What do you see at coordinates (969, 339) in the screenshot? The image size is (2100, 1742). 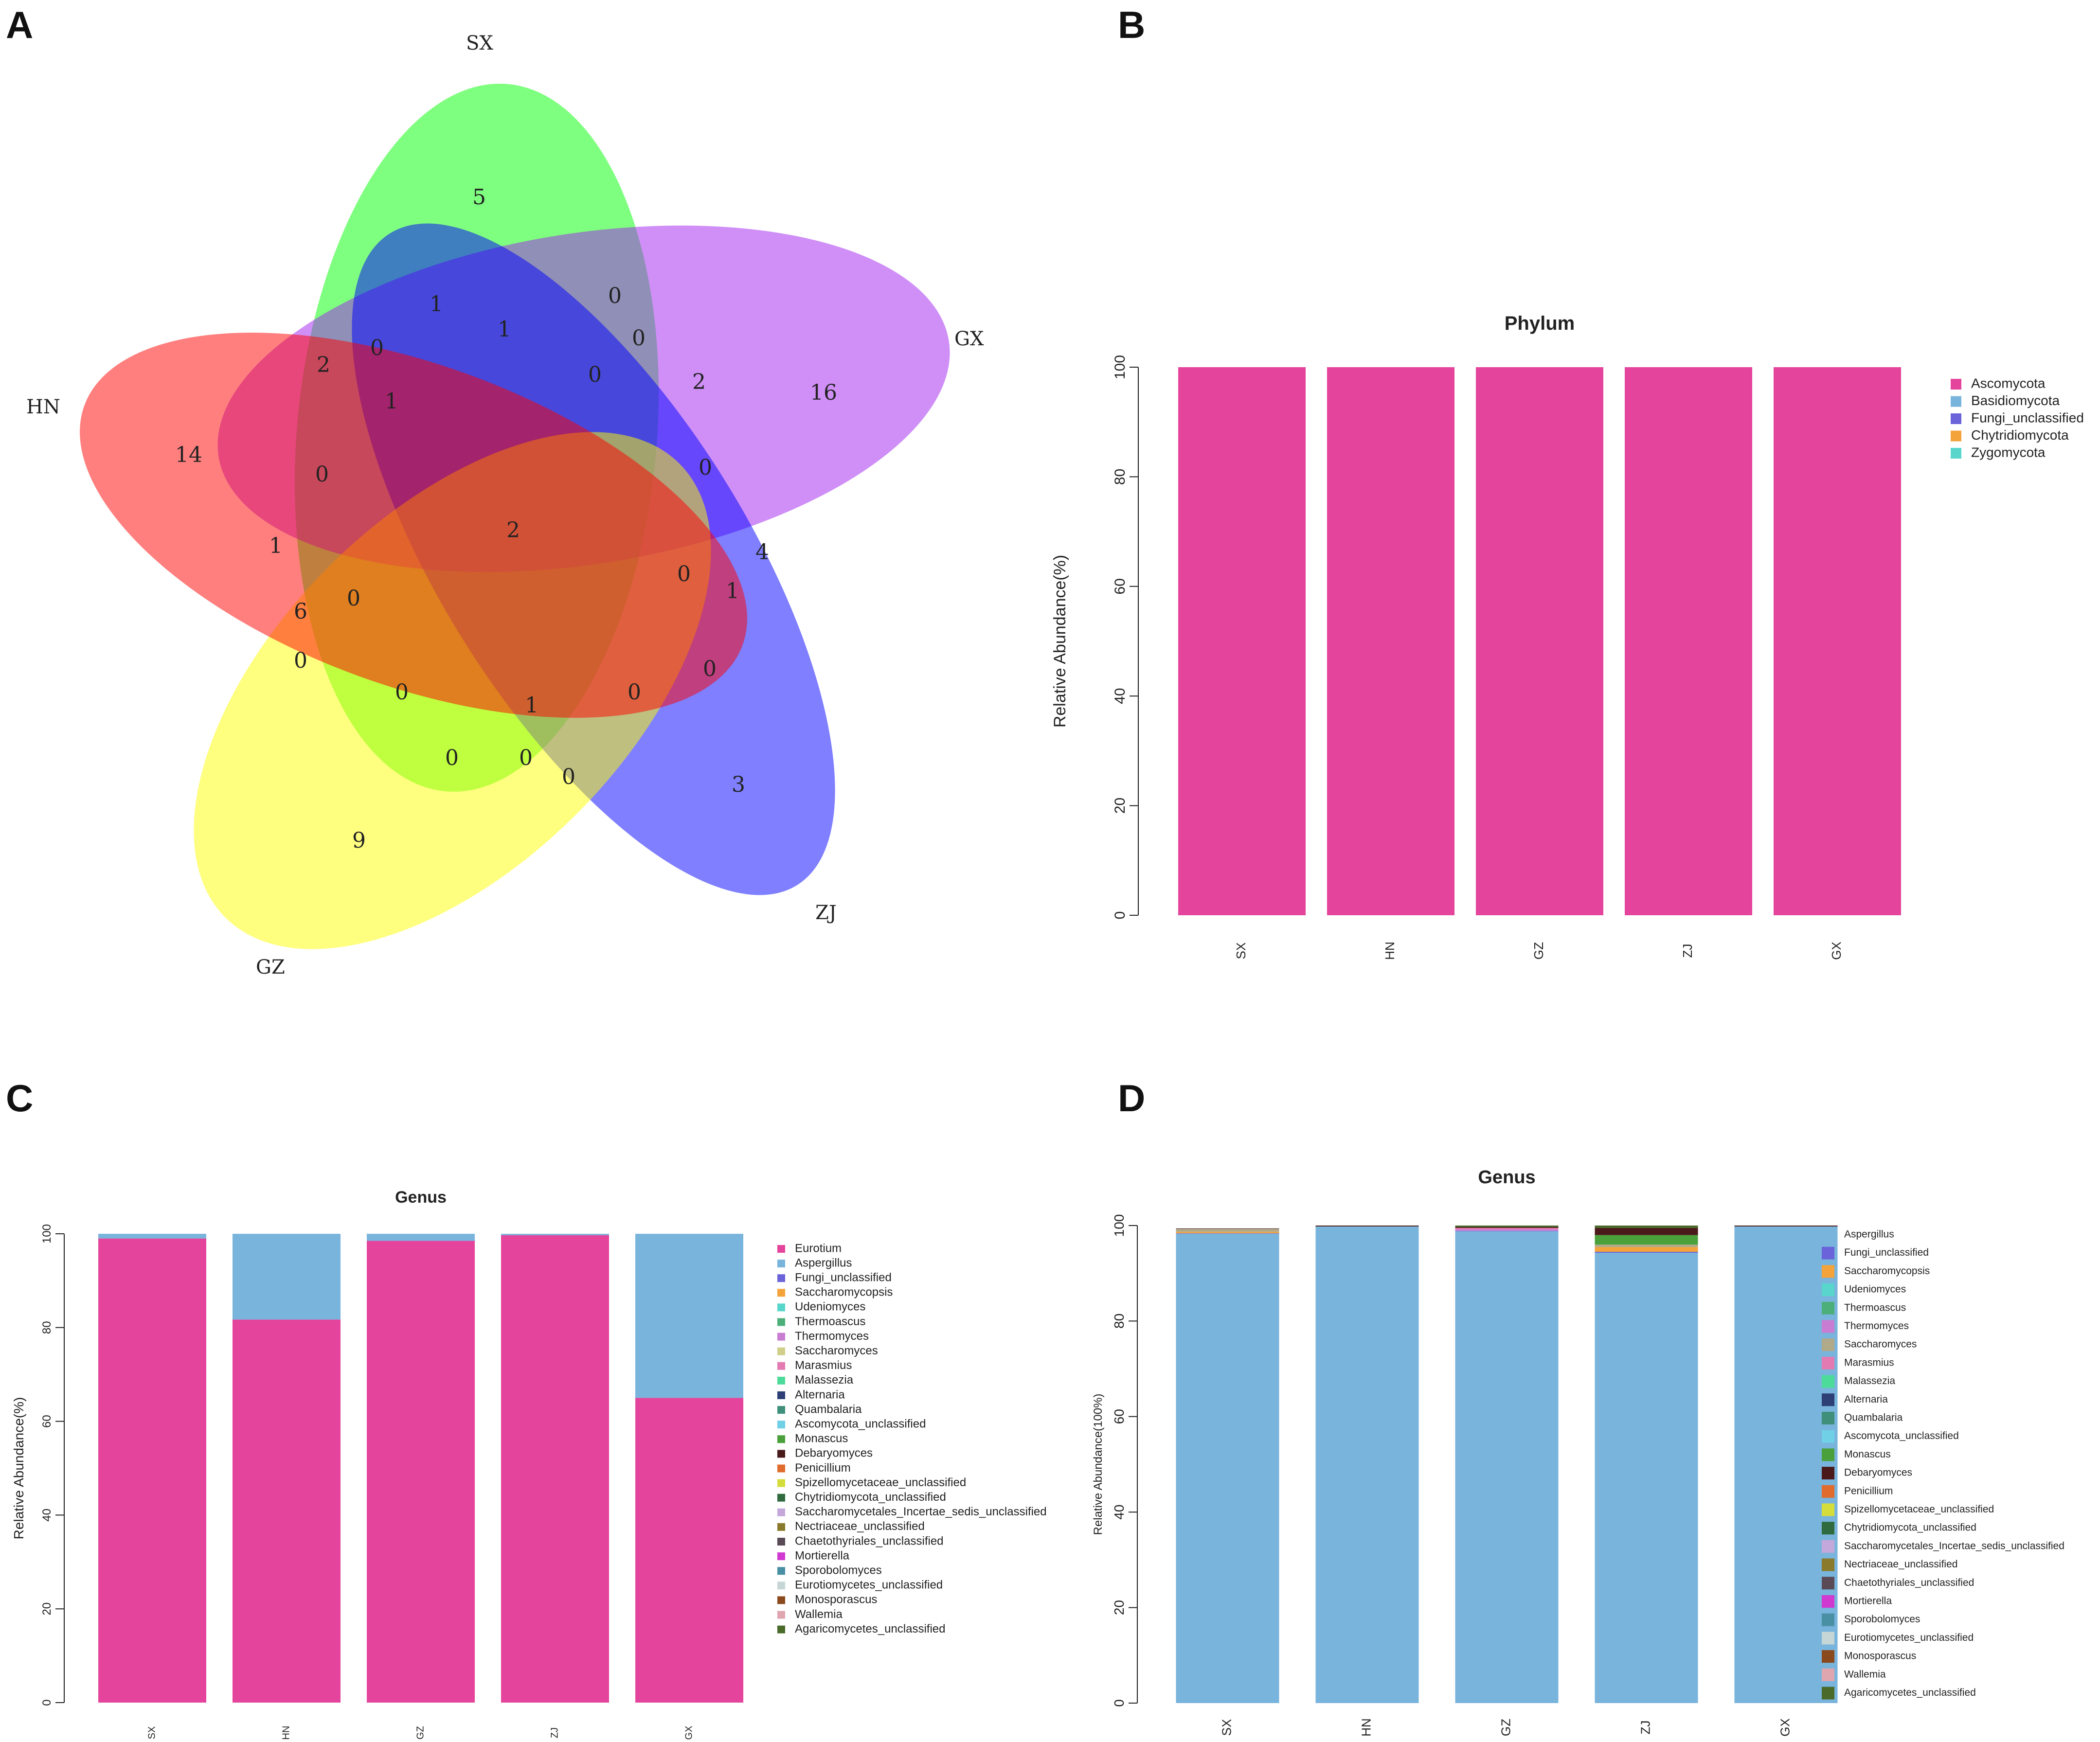 I see `venn-set-label-gx: GX` at bounding box center [969, 339].